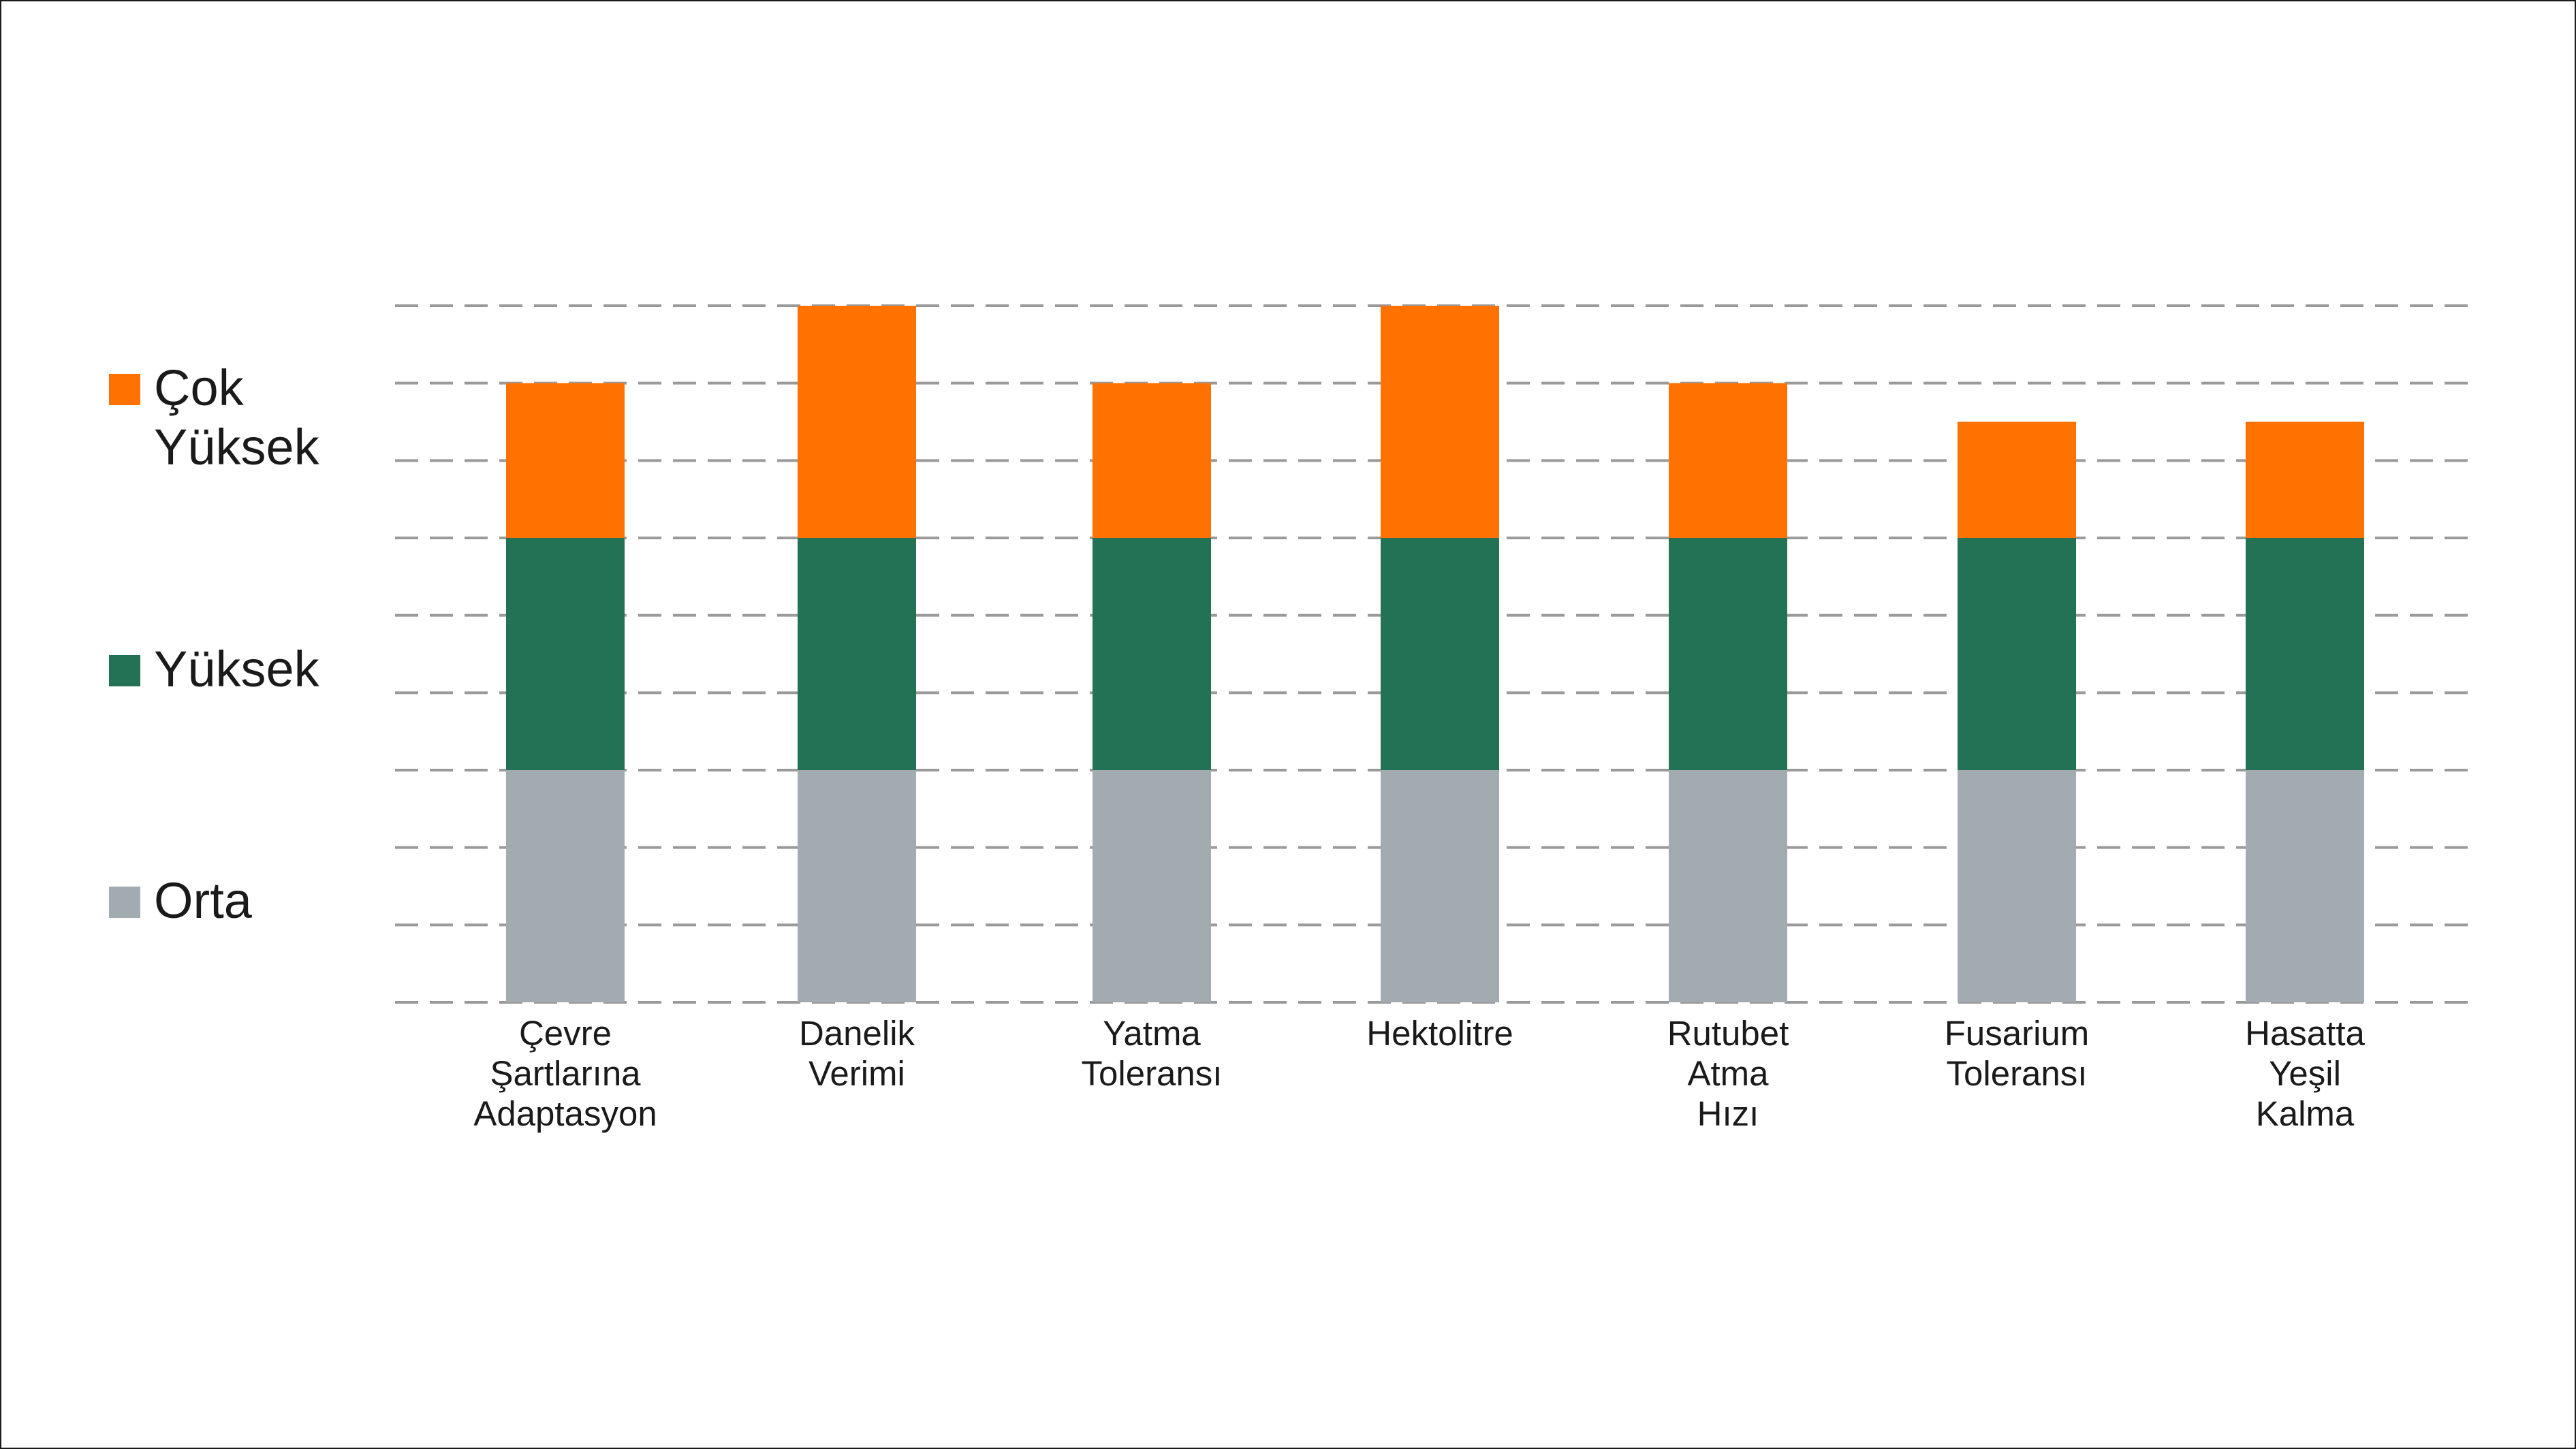  What do you see at coordinates (565, 1073) in the screenshot?
I see `x-tick-label: Çevre Şartlarına Adaptasyon` at bounding box center [565, 1073].